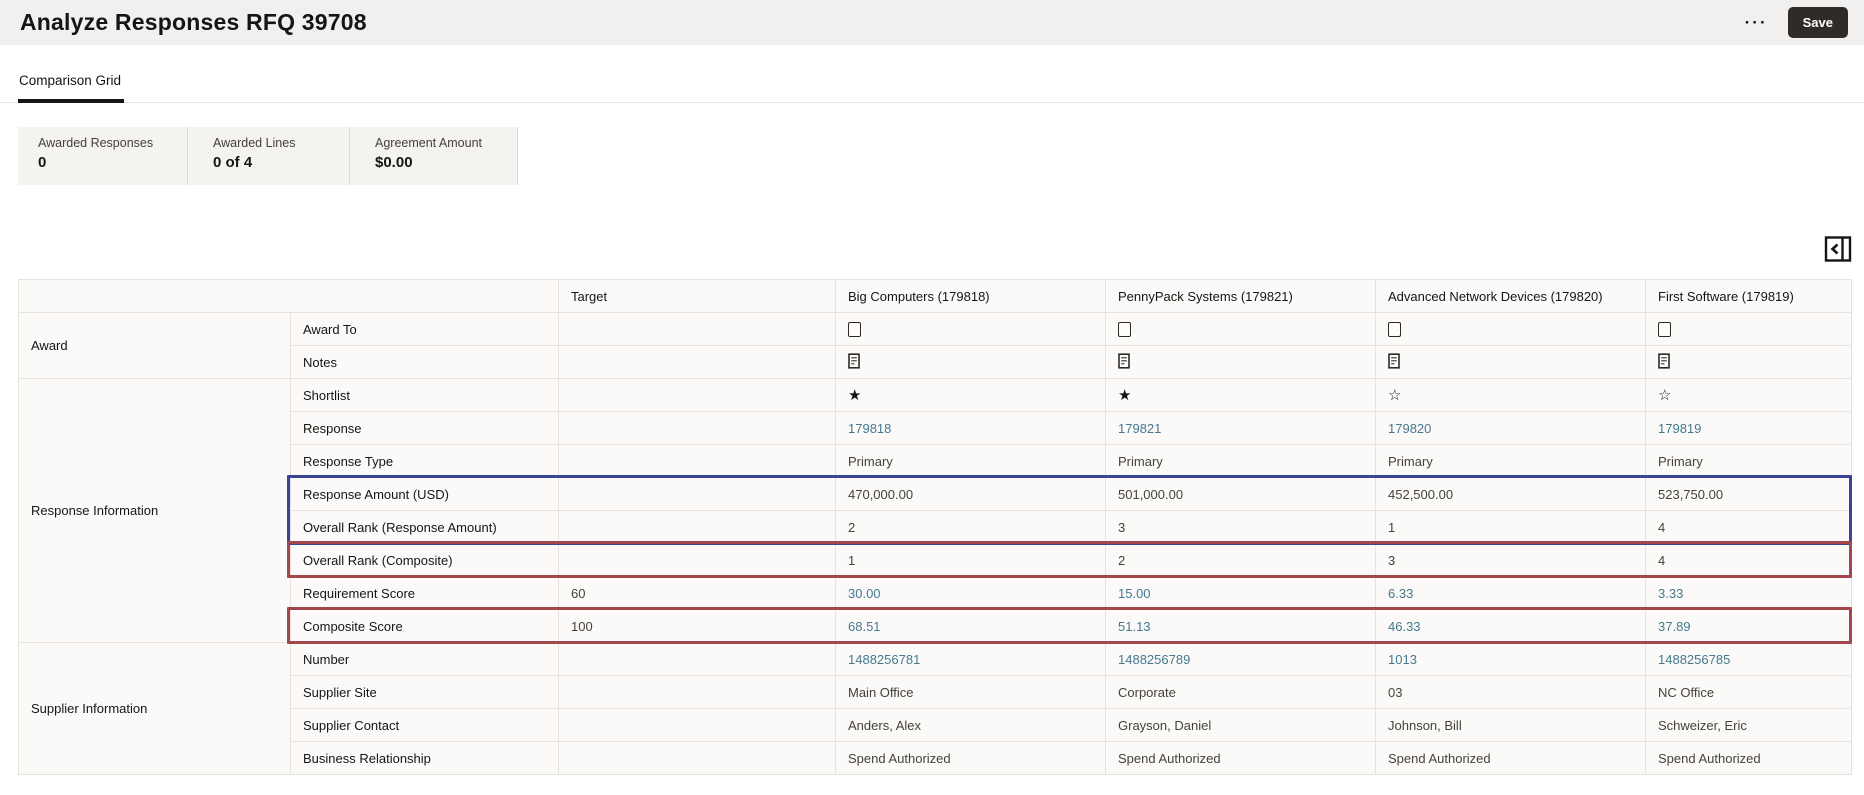 The width and height of the screenshot is (1864, 795). I want to click on corner-cell, so click(288, 296).